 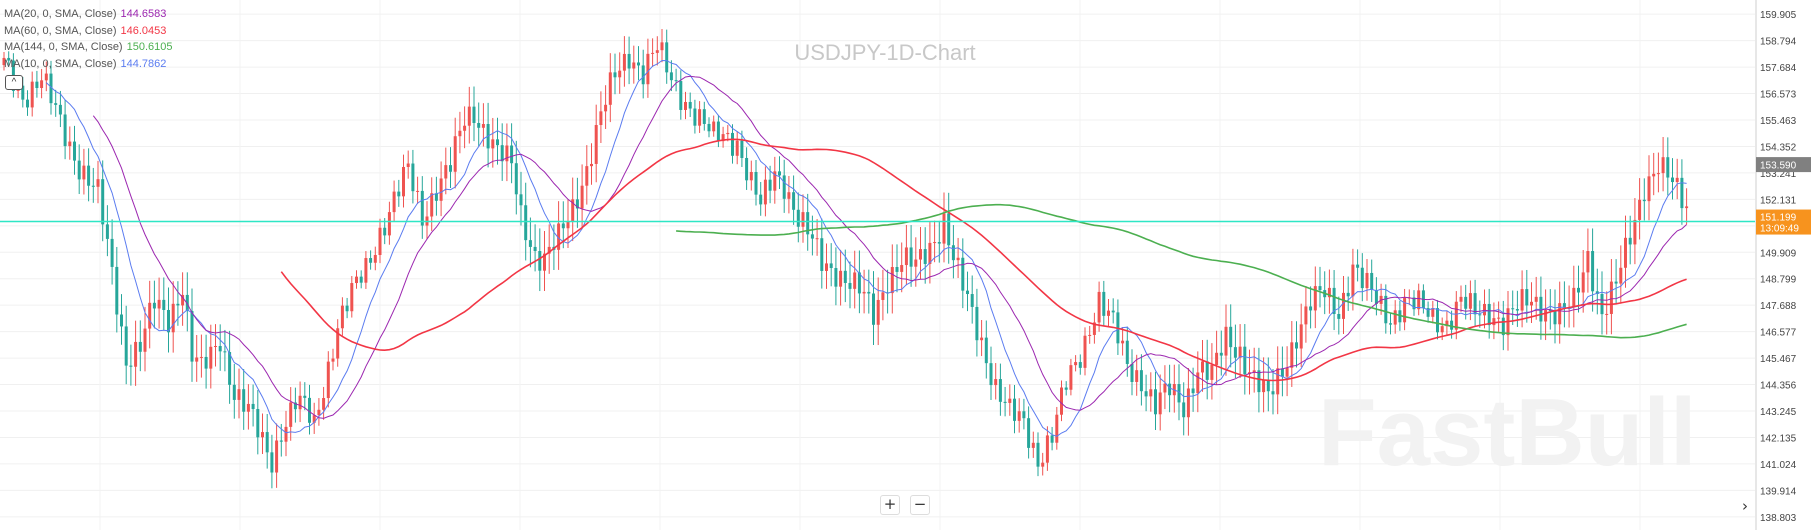 I want to click on y-tick-label-7: 152.131, so click(x=1778, y=200).